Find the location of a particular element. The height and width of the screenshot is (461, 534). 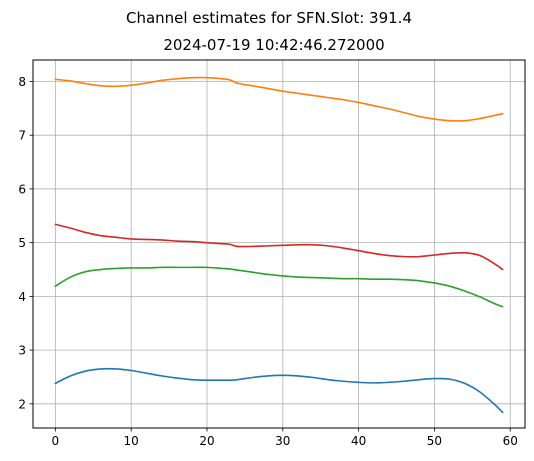

x-axis: 0 10 20 30 40 50 60 is located at coordinates (285, 438).